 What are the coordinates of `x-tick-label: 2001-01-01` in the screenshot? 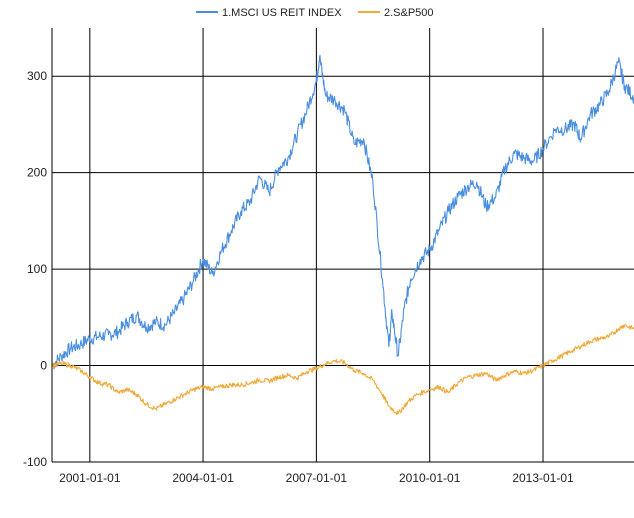 It's located at (90, 478).